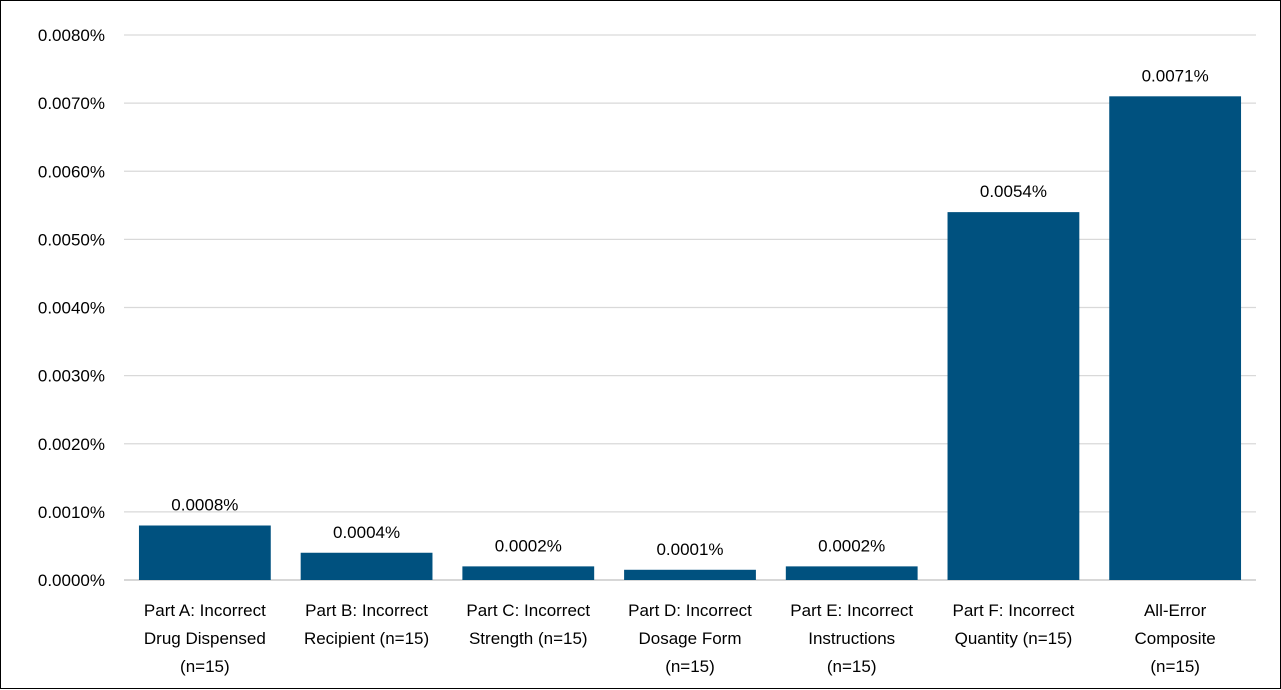 The image size is (1281, 690). I want to click on y-tick-label: 0.0030%, so click(71, 376).